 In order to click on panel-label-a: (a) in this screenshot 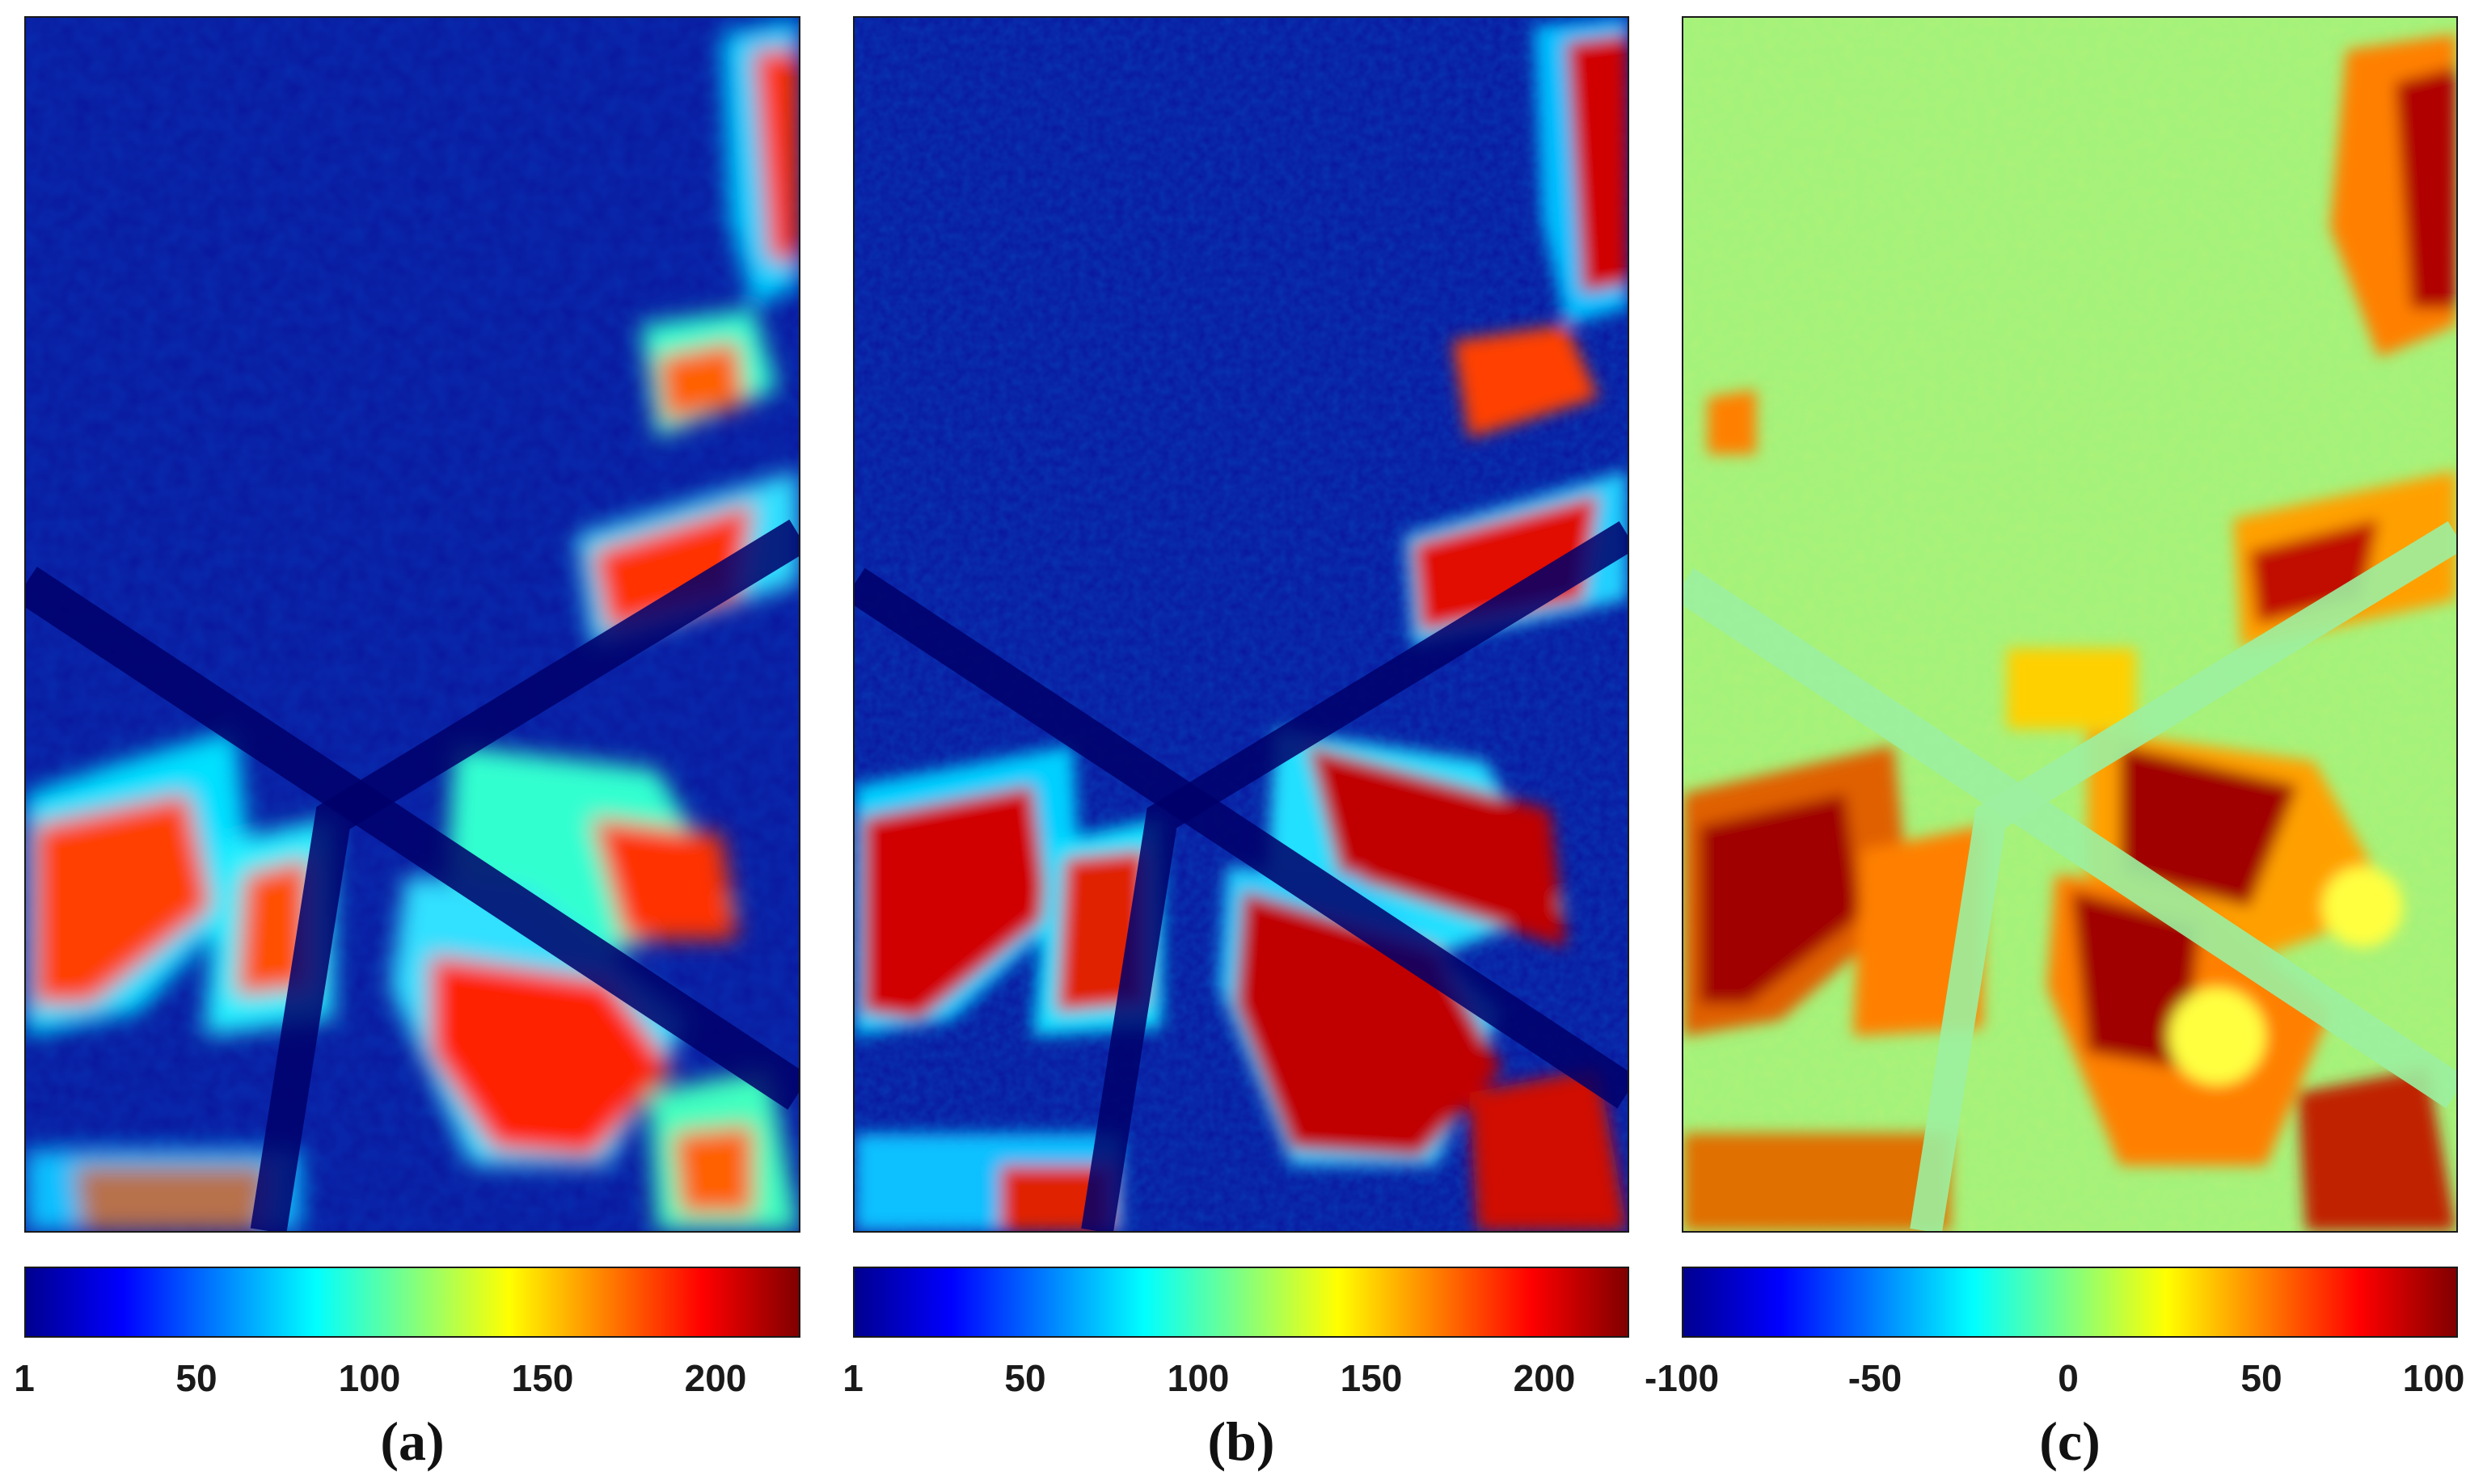, I will do `click(412, 1441)`.